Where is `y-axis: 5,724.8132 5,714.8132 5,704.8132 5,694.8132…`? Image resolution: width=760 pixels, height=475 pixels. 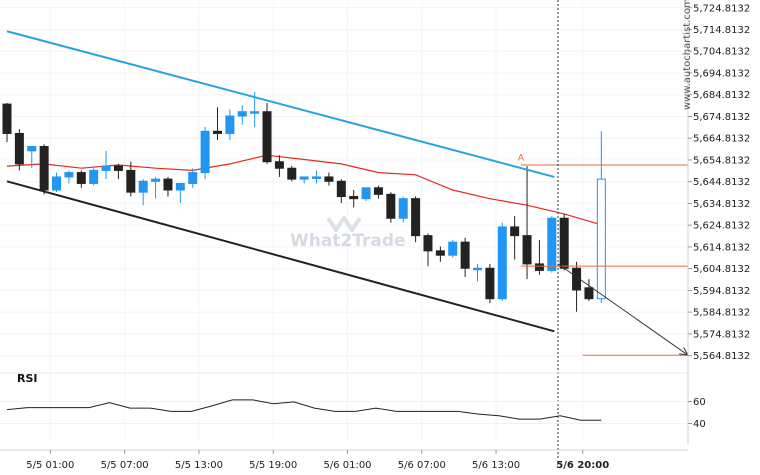 y-axis: 5,724.8132 5,714.8132 5,704.8132 5,694.8132… is located at coordinates (718, 222).